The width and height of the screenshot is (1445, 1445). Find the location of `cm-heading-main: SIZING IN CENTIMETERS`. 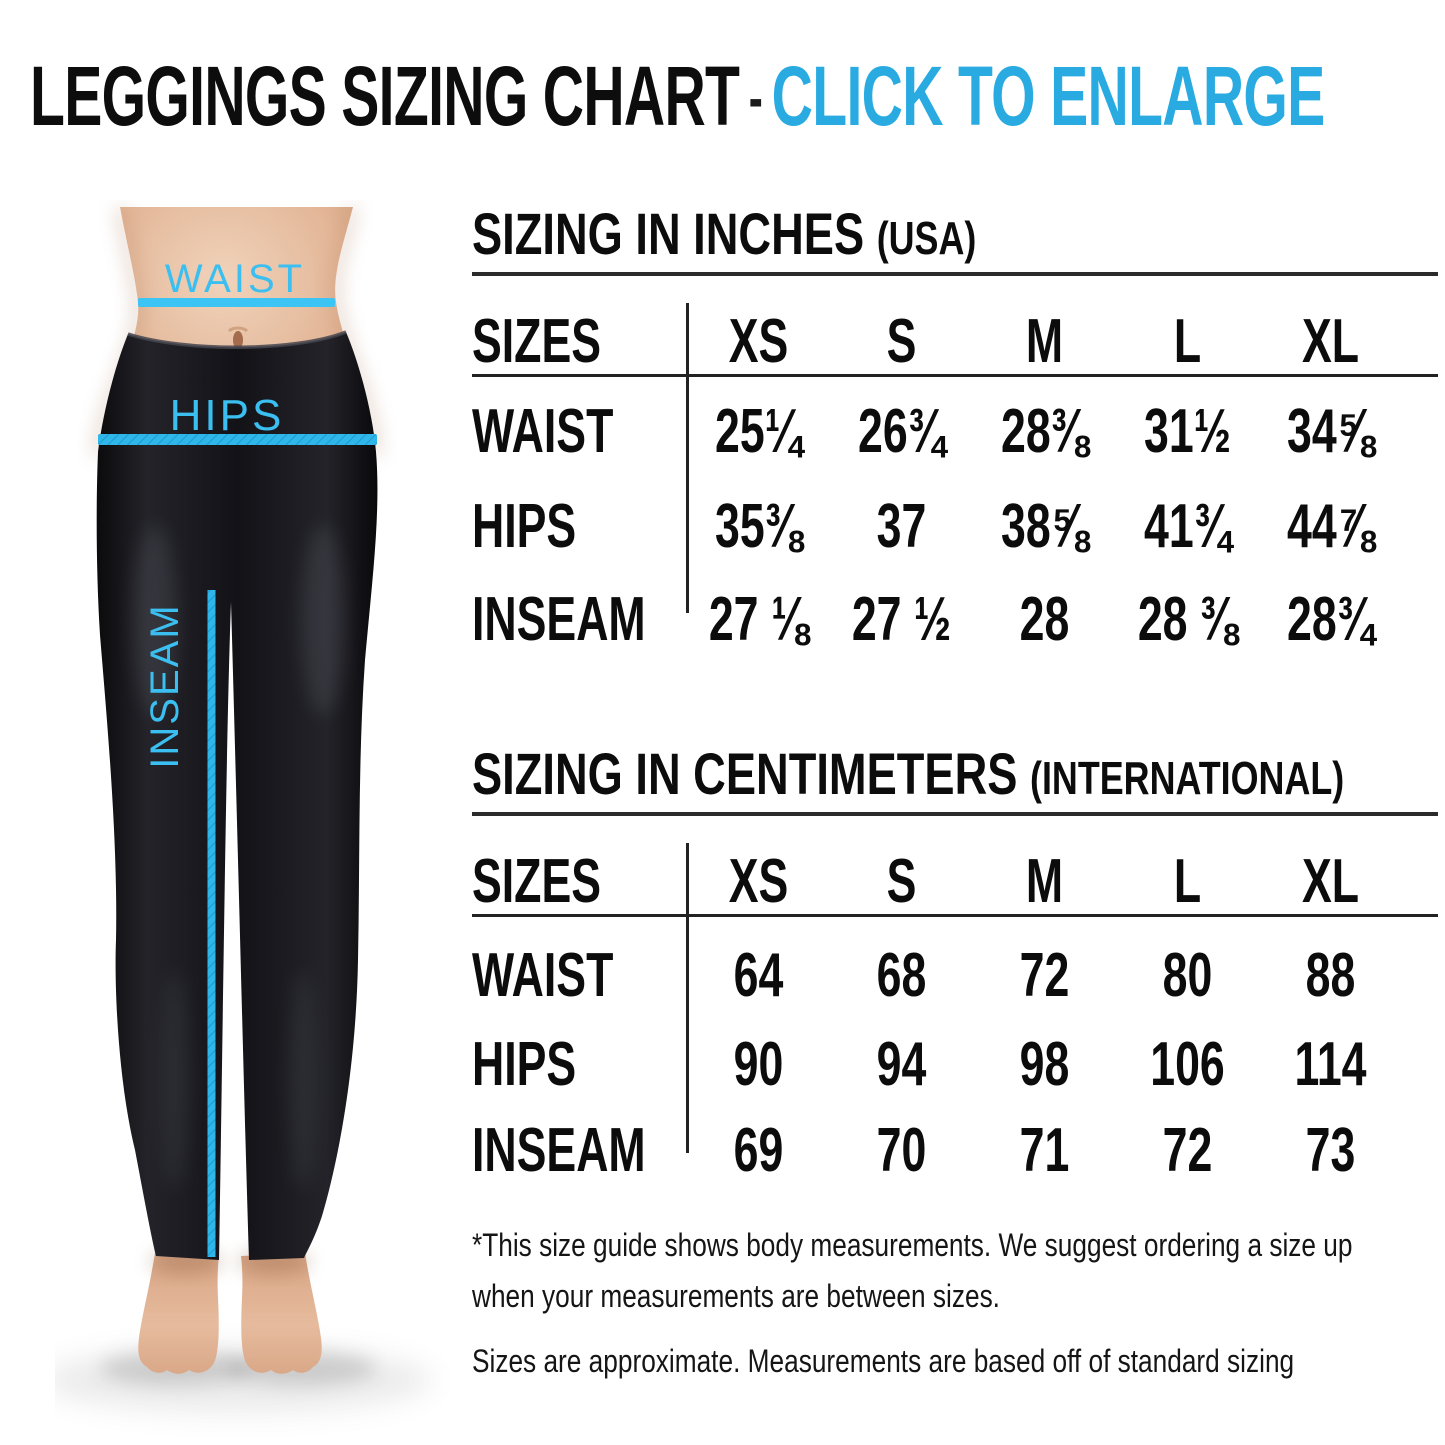

cm-heading-main: SIZING IN CENTIMETERS is located at coordinates (745, 774).